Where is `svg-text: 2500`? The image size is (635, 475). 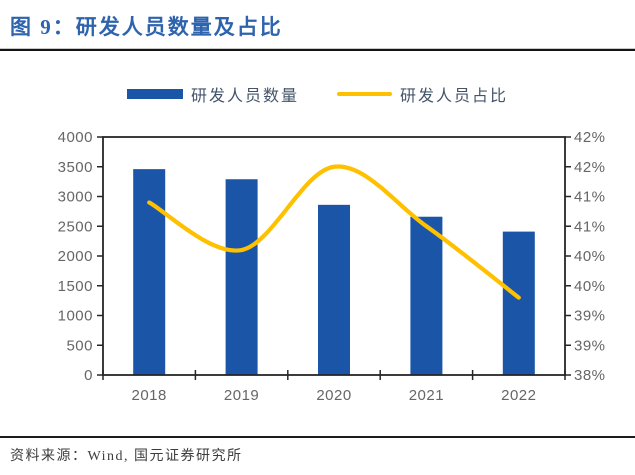
svg-text: 2500 is located at coordinates (75, 226).